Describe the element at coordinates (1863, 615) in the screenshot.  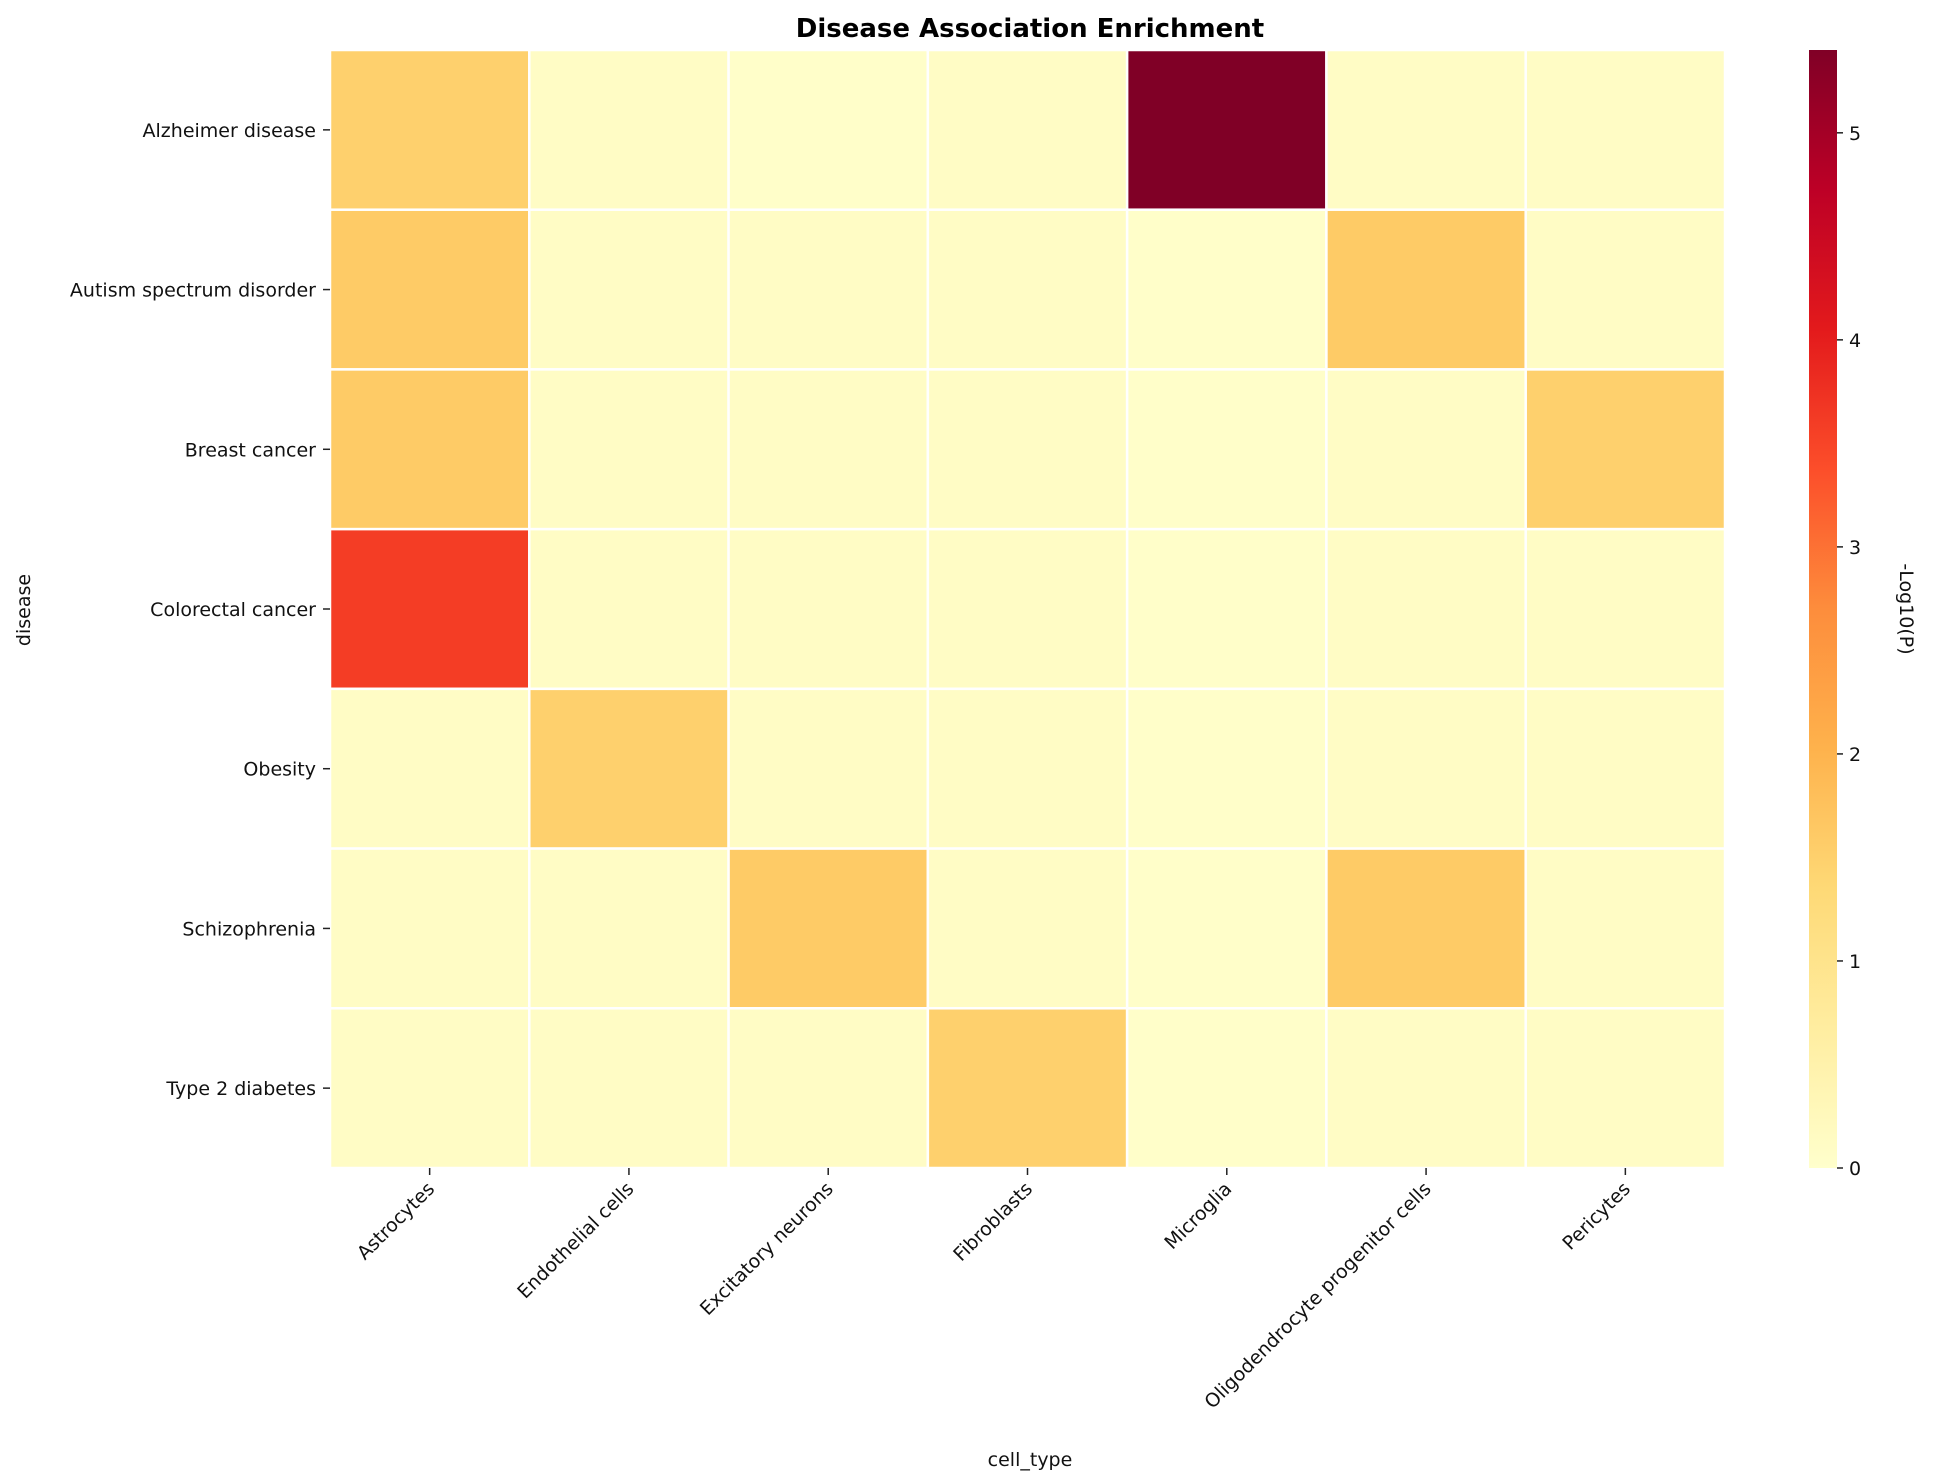
I see `colorbar: 0 1 2 3 4 5 -Log10(P)` at that location.